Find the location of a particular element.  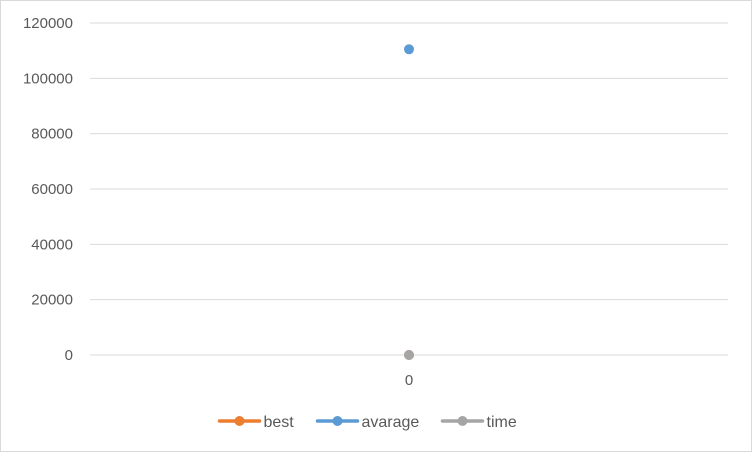

series-point-avarage is located at coordinates (409, 49).